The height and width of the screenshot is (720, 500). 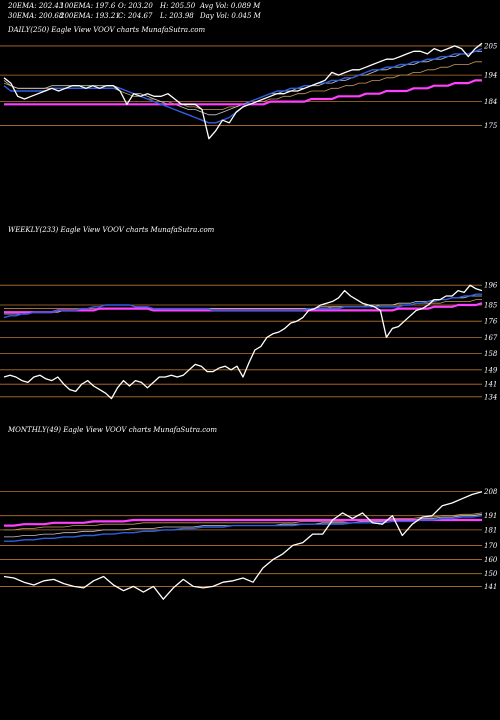 What do you see at coordinates (230, 16) in the screenshot?
I see `stat-day-vol: Day Vol: 0.045 M` at bounding box center [230, 16].